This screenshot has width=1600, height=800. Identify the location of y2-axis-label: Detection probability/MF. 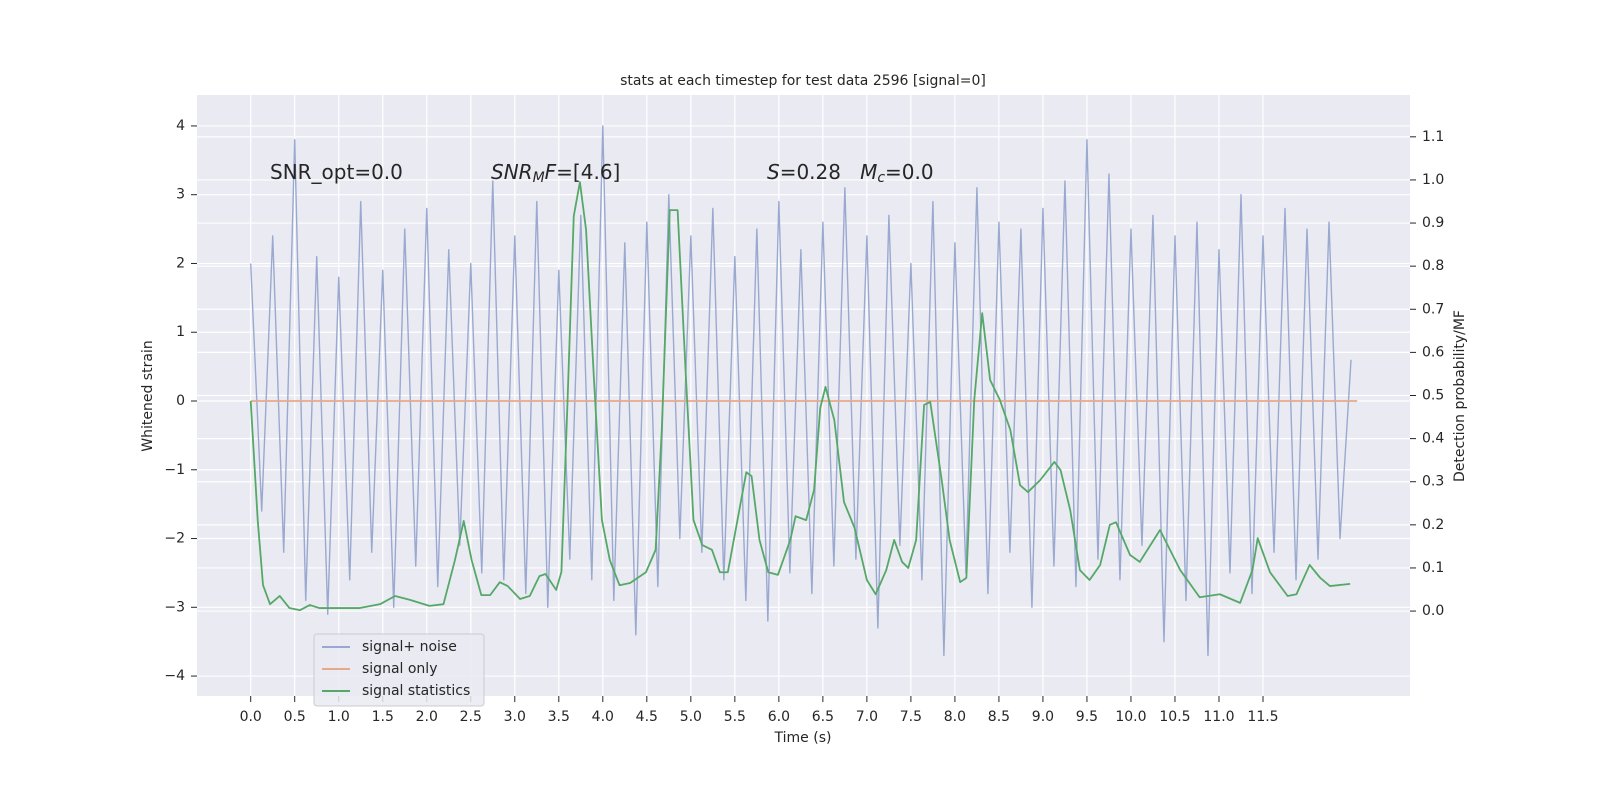
(1460, 396).